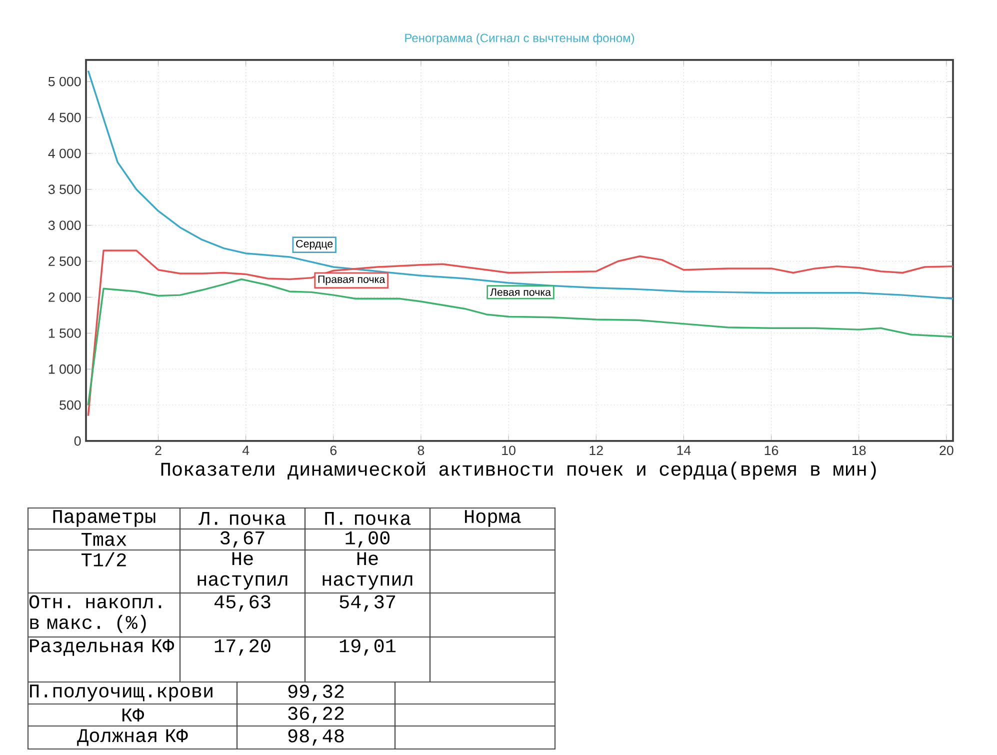 The image size is (997, 755). What do you see at coordinates (421, 451) in the screenshot?
I see `x-tick-label: 8` at bounding box center [421, 451].